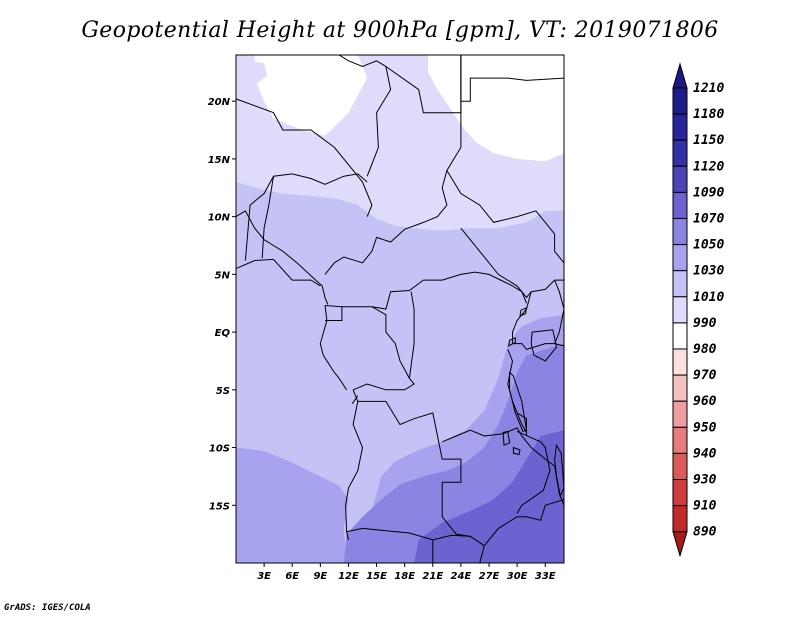 The image size is (800, 618). Describe the element at coordinates (376, 576) in the screenshot. I see `x-tick-label: 15E` at that location.